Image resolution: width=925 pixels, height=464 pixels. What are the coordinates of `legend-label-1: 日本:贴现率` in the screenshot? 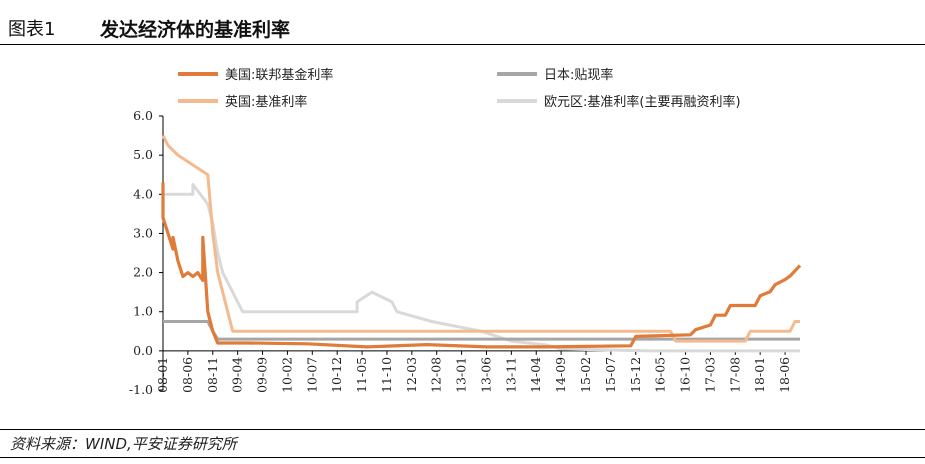 It's located at (578, 75).